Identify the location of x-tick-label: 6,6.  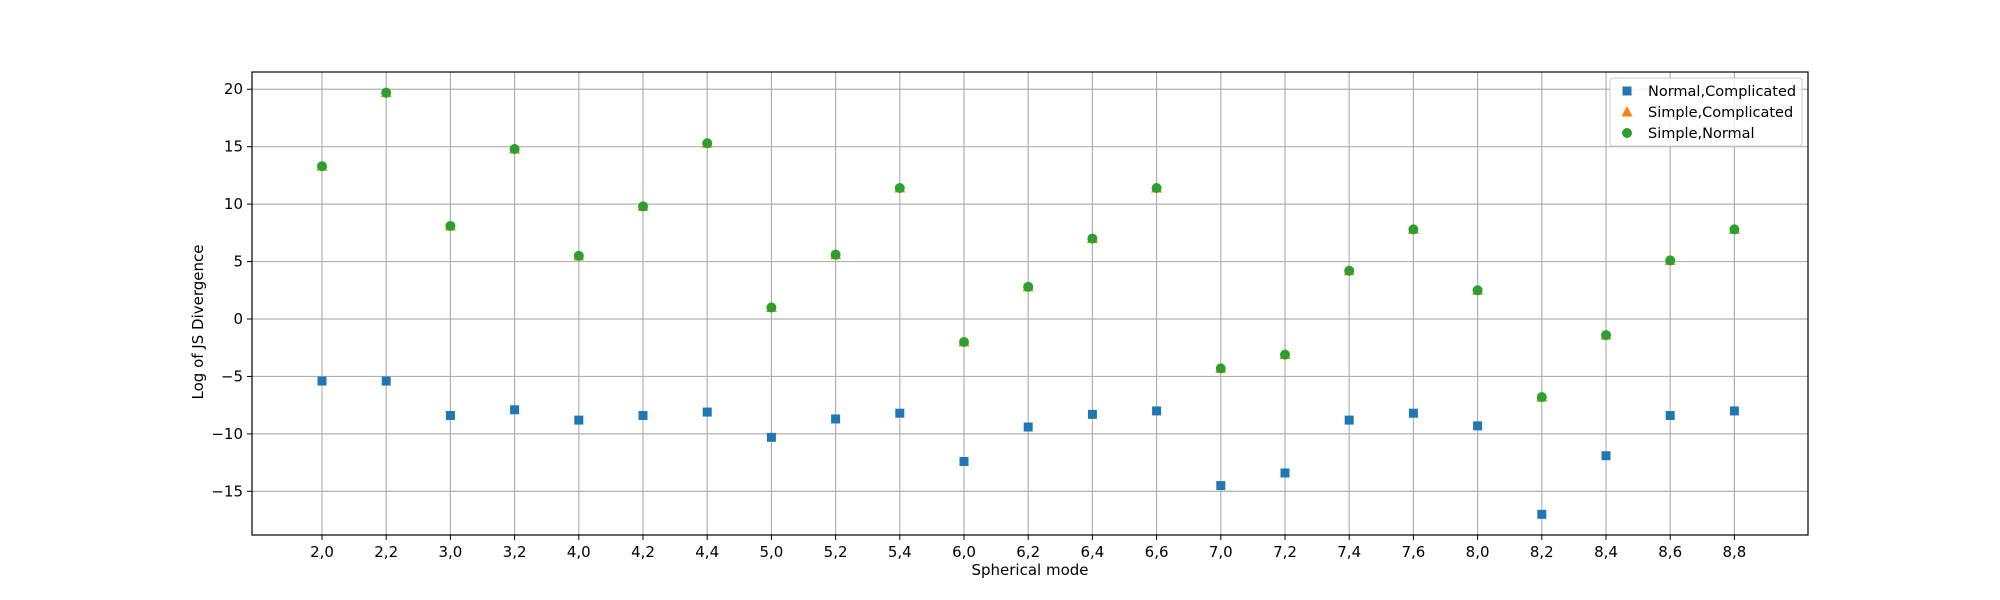
(1157, 552).